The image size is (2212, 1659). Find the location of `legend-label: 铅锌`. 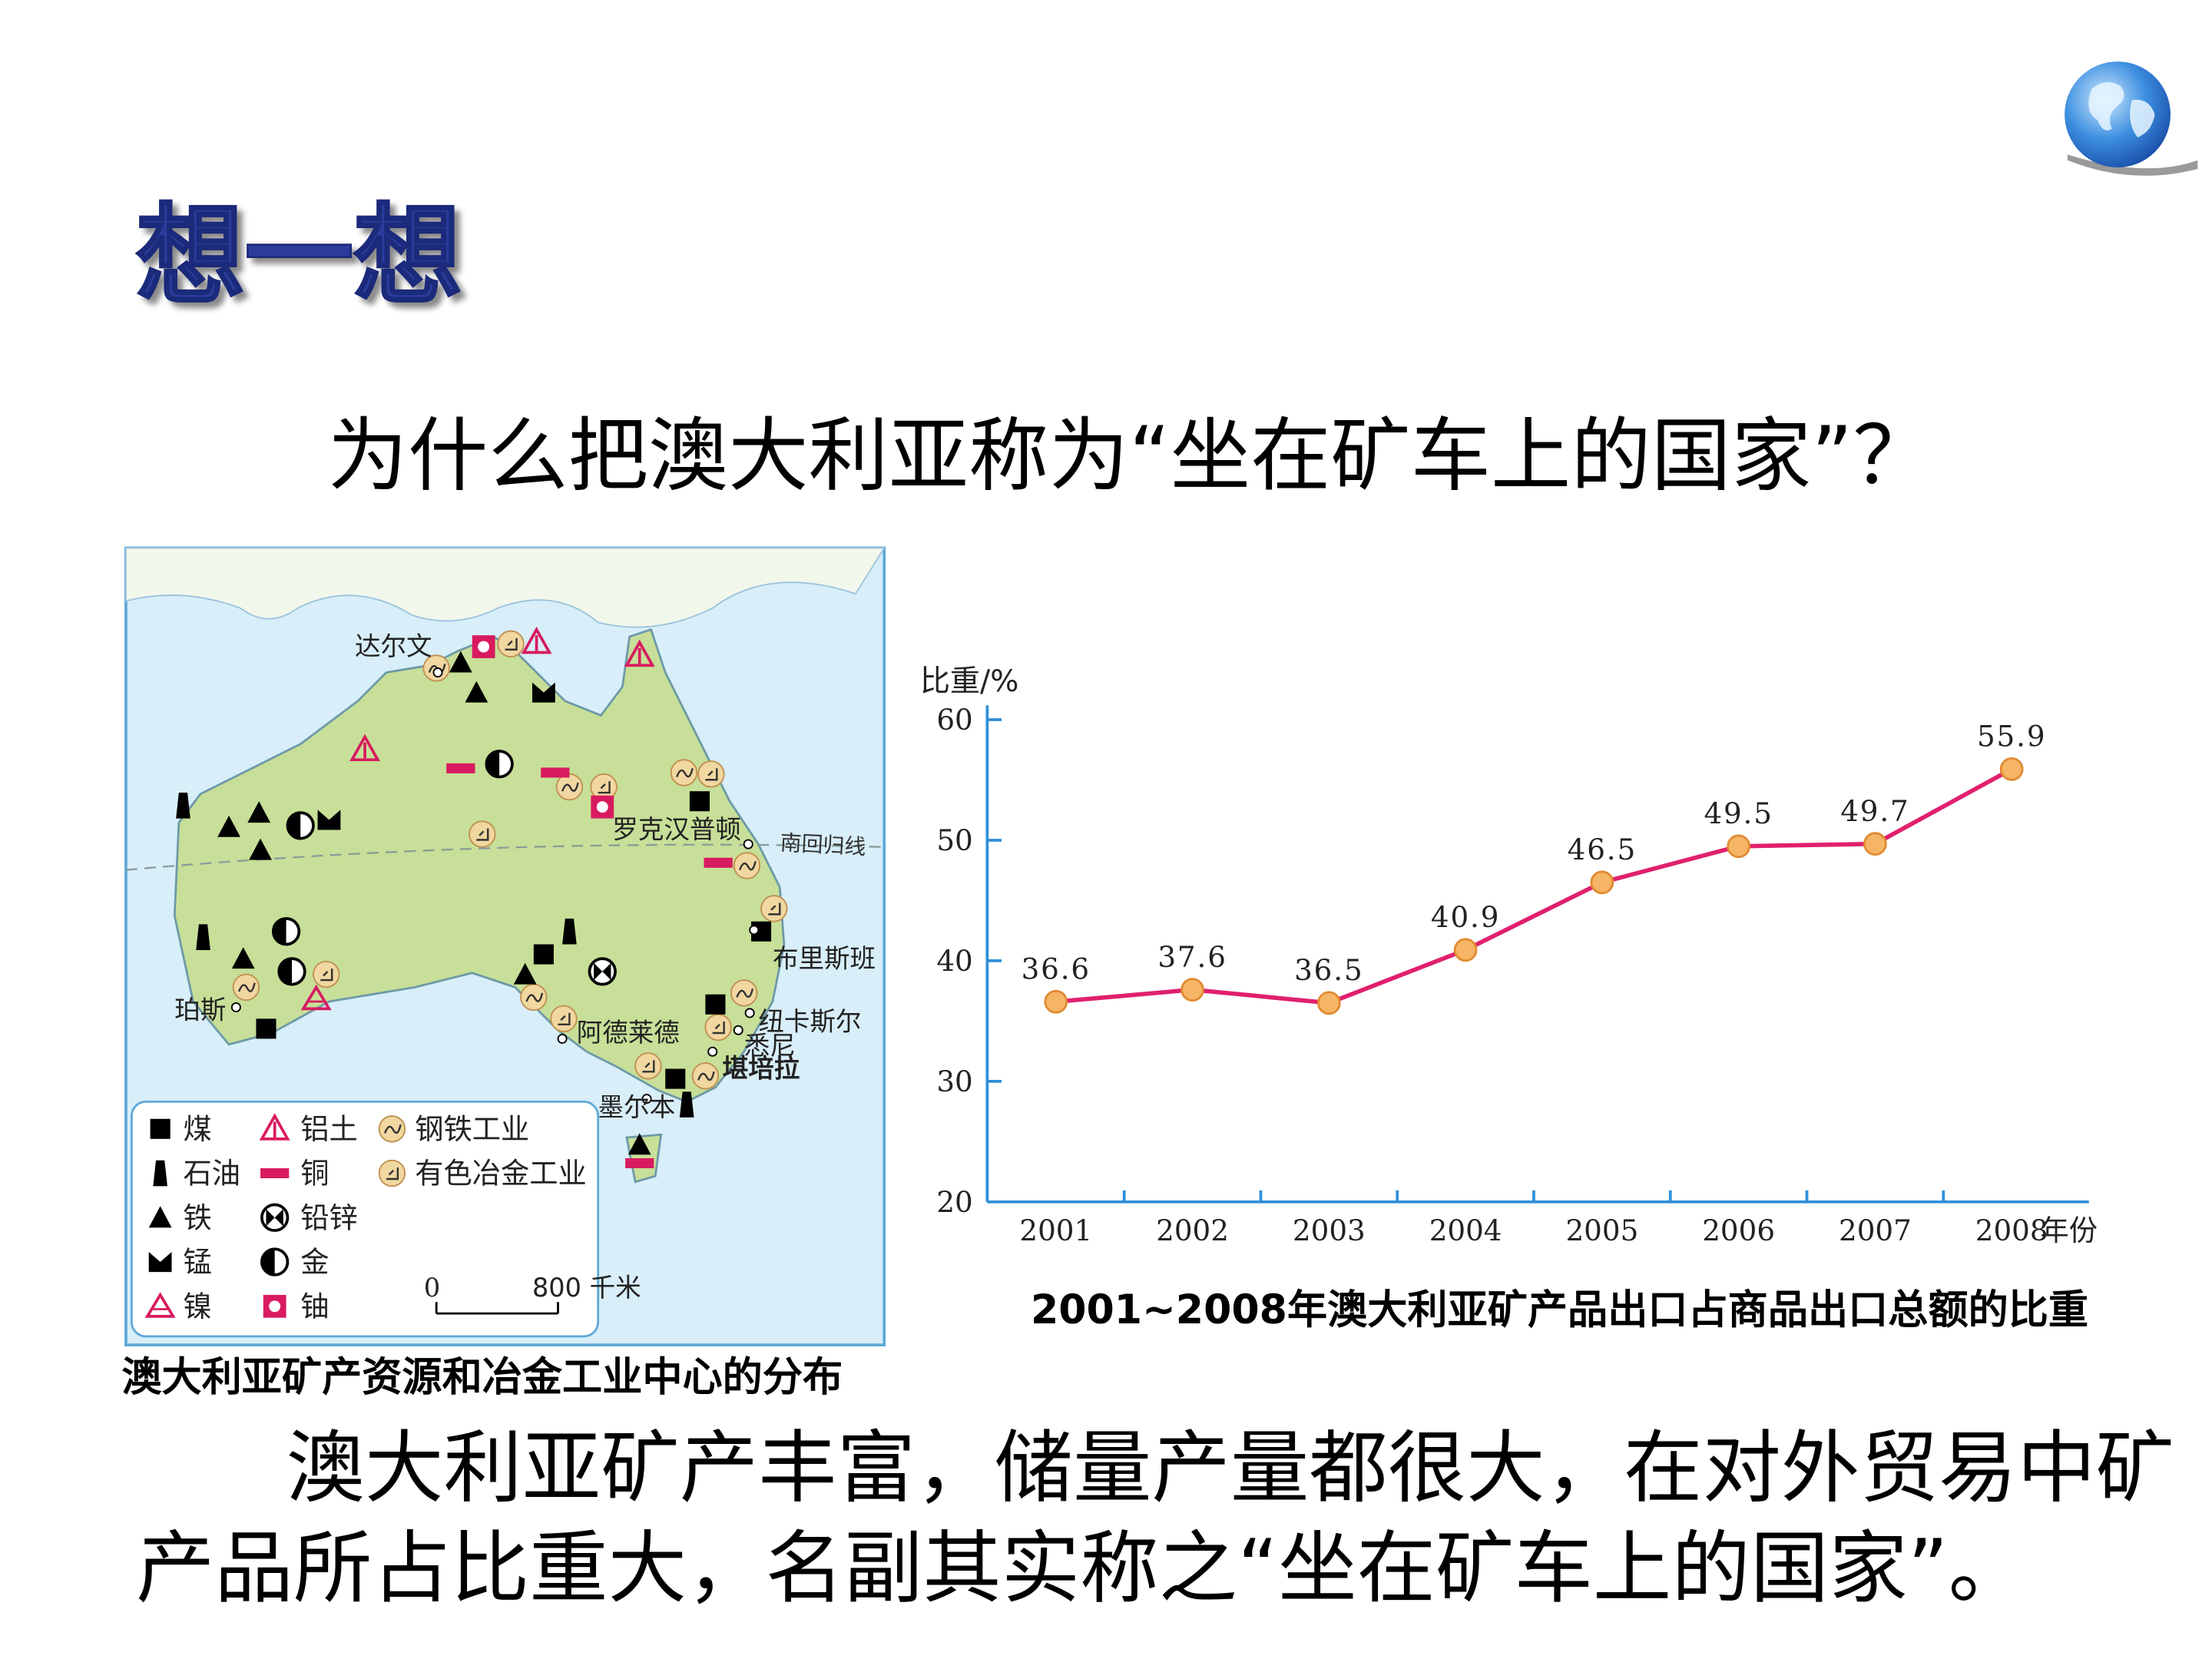

legend-label: 铅锌 is located at coordinates (329, 1217).